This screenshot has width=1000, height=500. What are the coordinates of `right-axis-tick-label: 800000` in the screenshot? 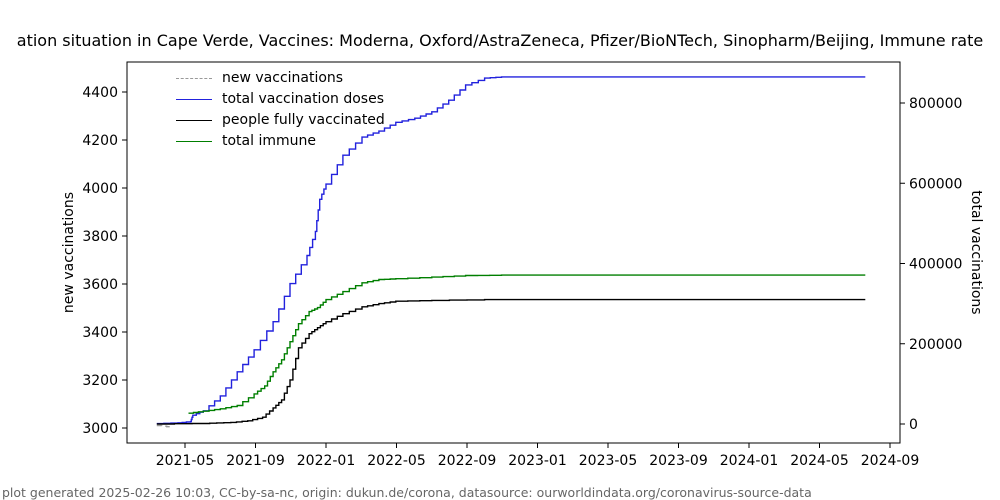 It's located at (935, 104).